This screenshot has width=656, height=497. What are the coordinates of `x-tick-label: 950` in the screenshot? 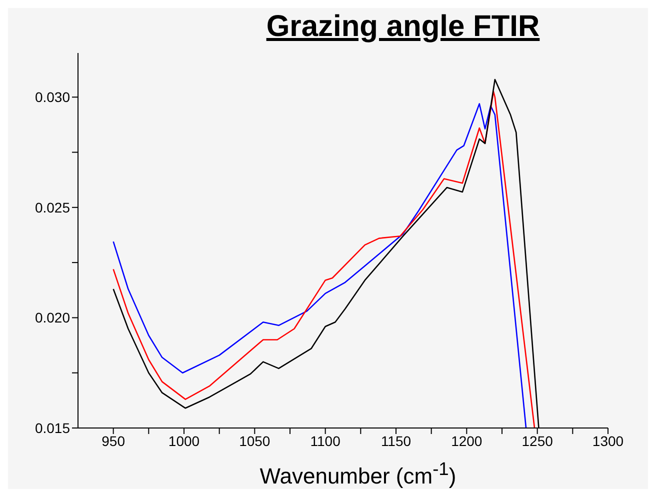 It's located at (114, 440).